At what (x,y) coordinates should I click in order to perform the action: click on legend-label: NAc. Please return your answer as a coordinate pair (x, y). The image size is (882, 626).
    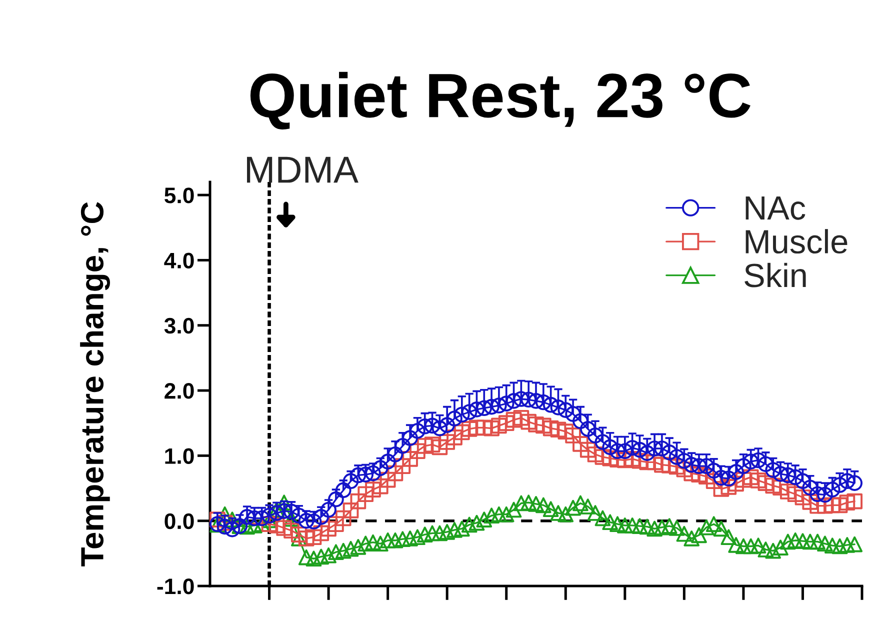
    Looking at the image, I should click on (776, 208).